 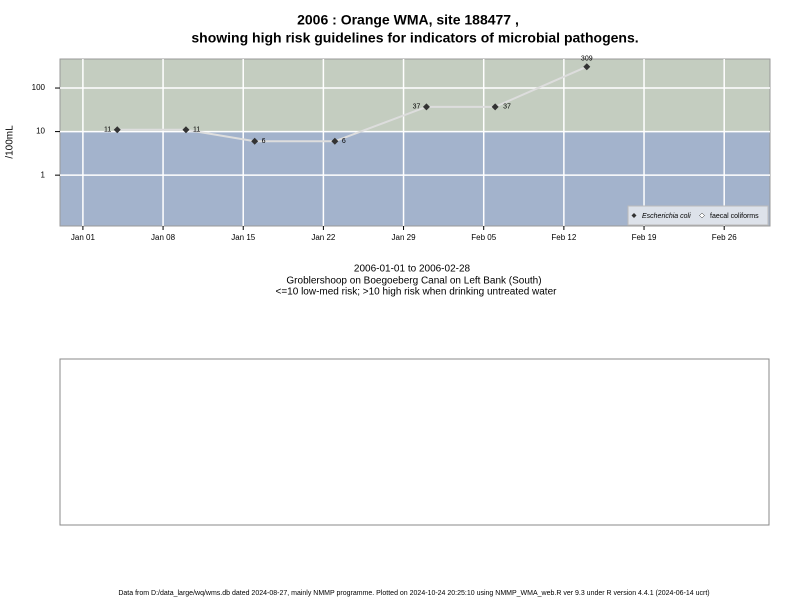 What do you see at coordinates (83, 237) in the screenshot?
I see `x-tick-label: Jan 01` at bounding box center [83, 237].